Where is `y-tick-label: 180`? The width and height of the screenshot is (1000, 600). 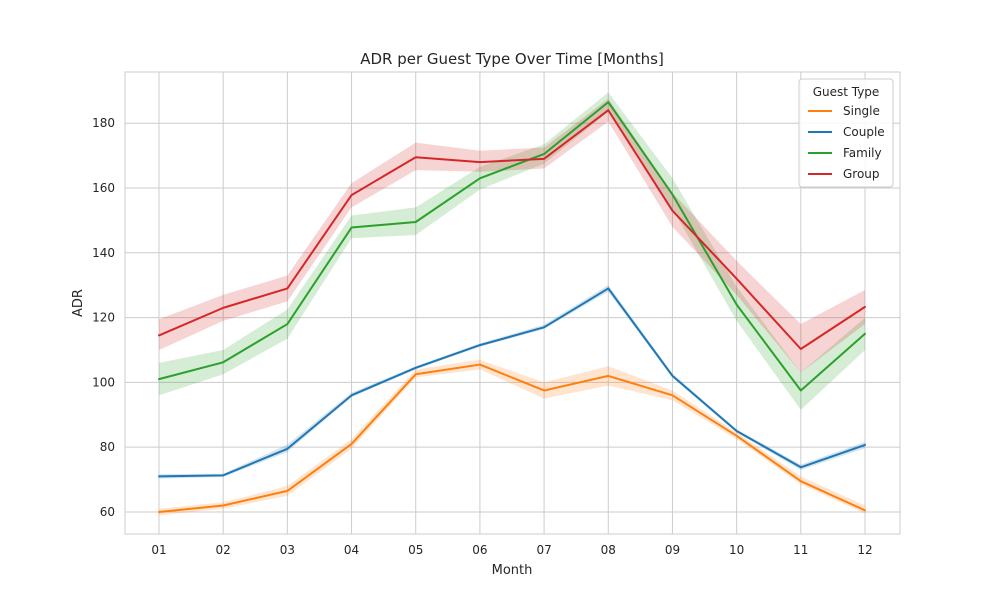
y-tick-label: 180 is located at coordinates (103, 123).